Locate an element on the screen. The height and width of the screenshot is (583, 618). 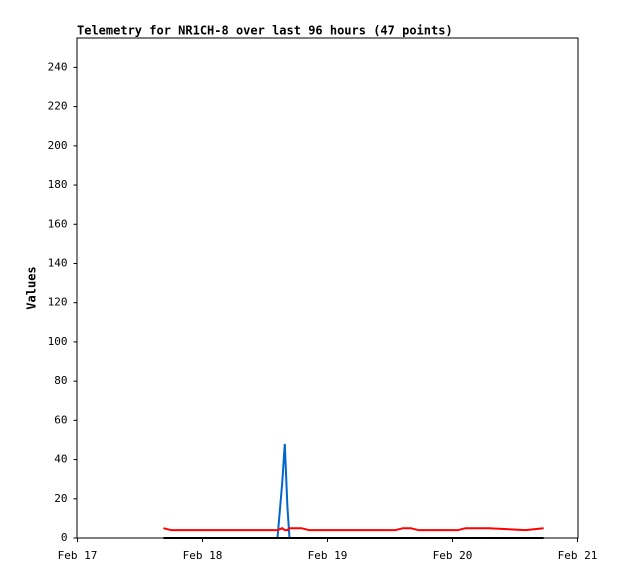
y-tick-label: 20 is located at coordinates (60, 498).